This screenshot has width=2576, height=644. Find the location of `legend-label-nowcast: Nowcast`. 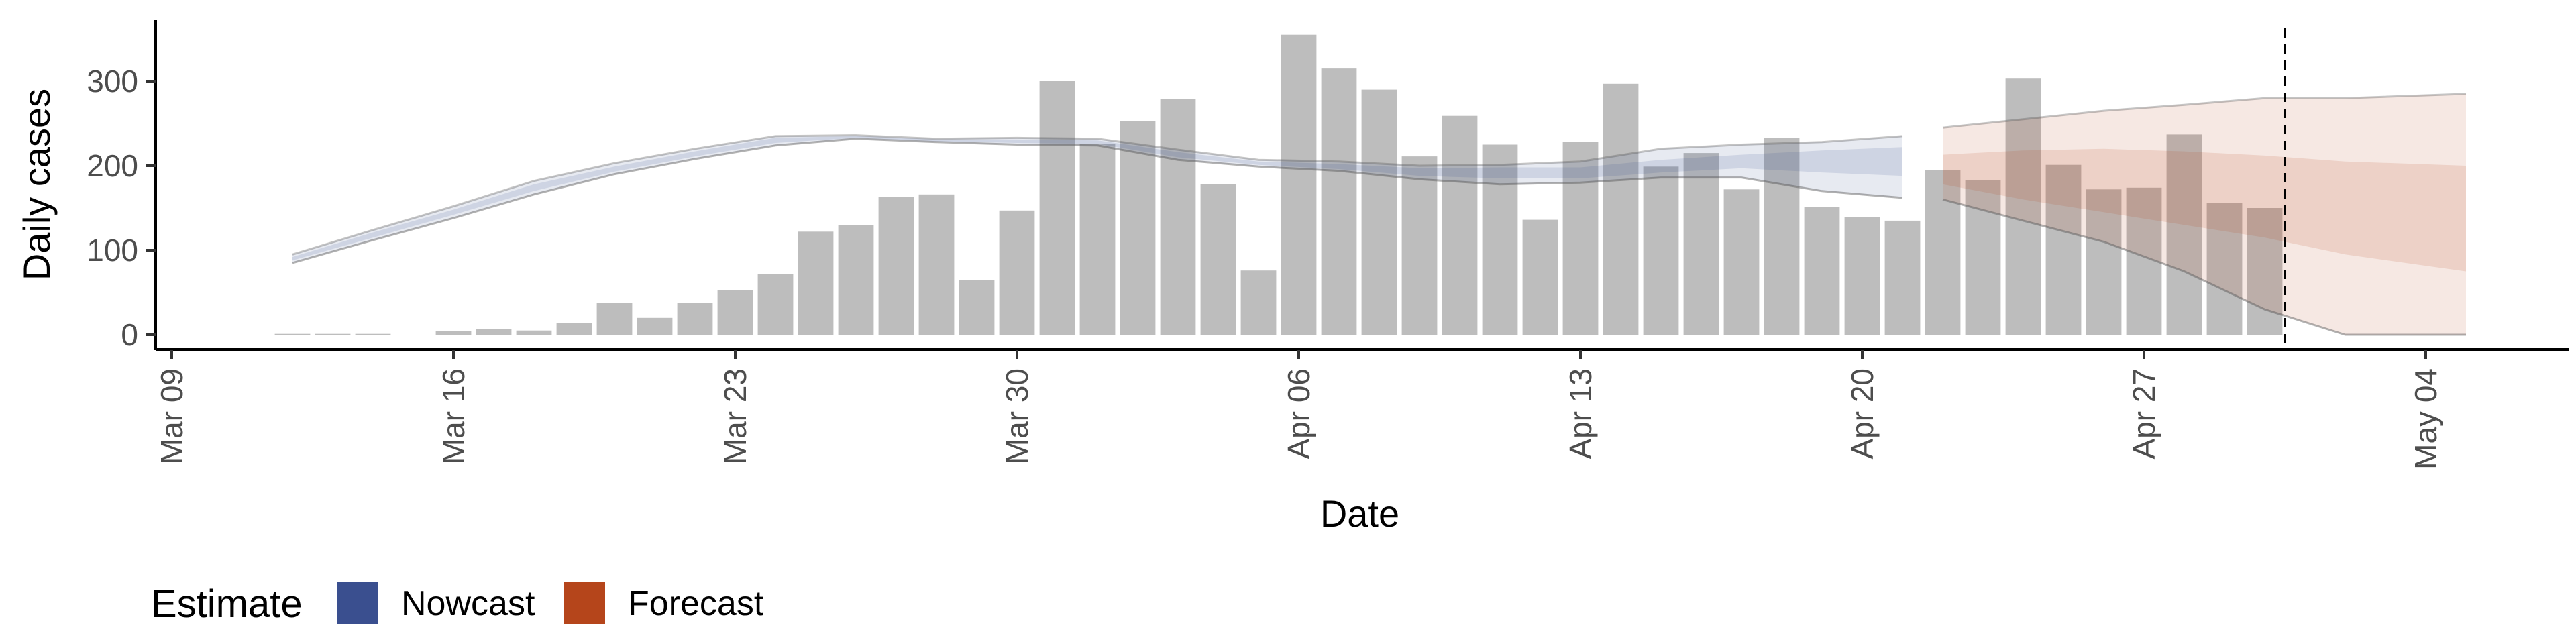

legend-label-nowcast: Nowcast is located at coordinates (468, 603).